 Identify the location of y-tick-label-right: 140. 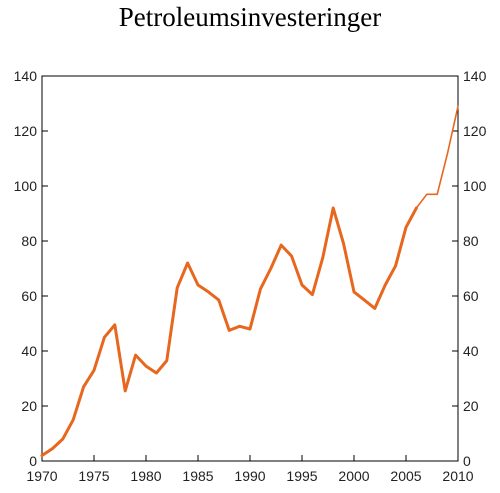
(475, 76).